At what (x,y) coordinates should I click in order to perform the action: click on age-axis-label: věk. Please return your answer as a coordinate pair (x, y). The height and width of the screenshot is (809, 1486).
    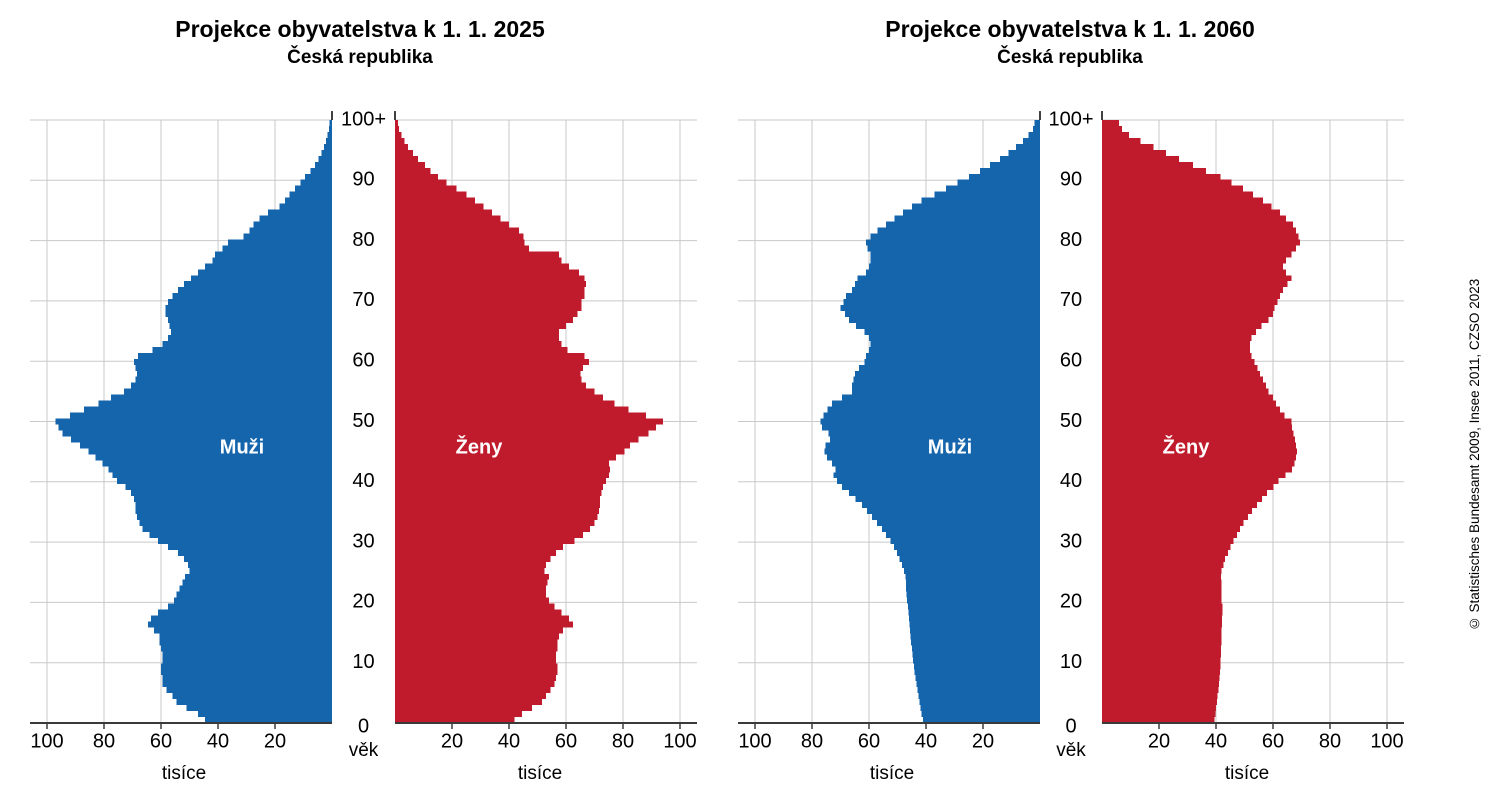
    Looking at the image, I should click on (1071, 750).